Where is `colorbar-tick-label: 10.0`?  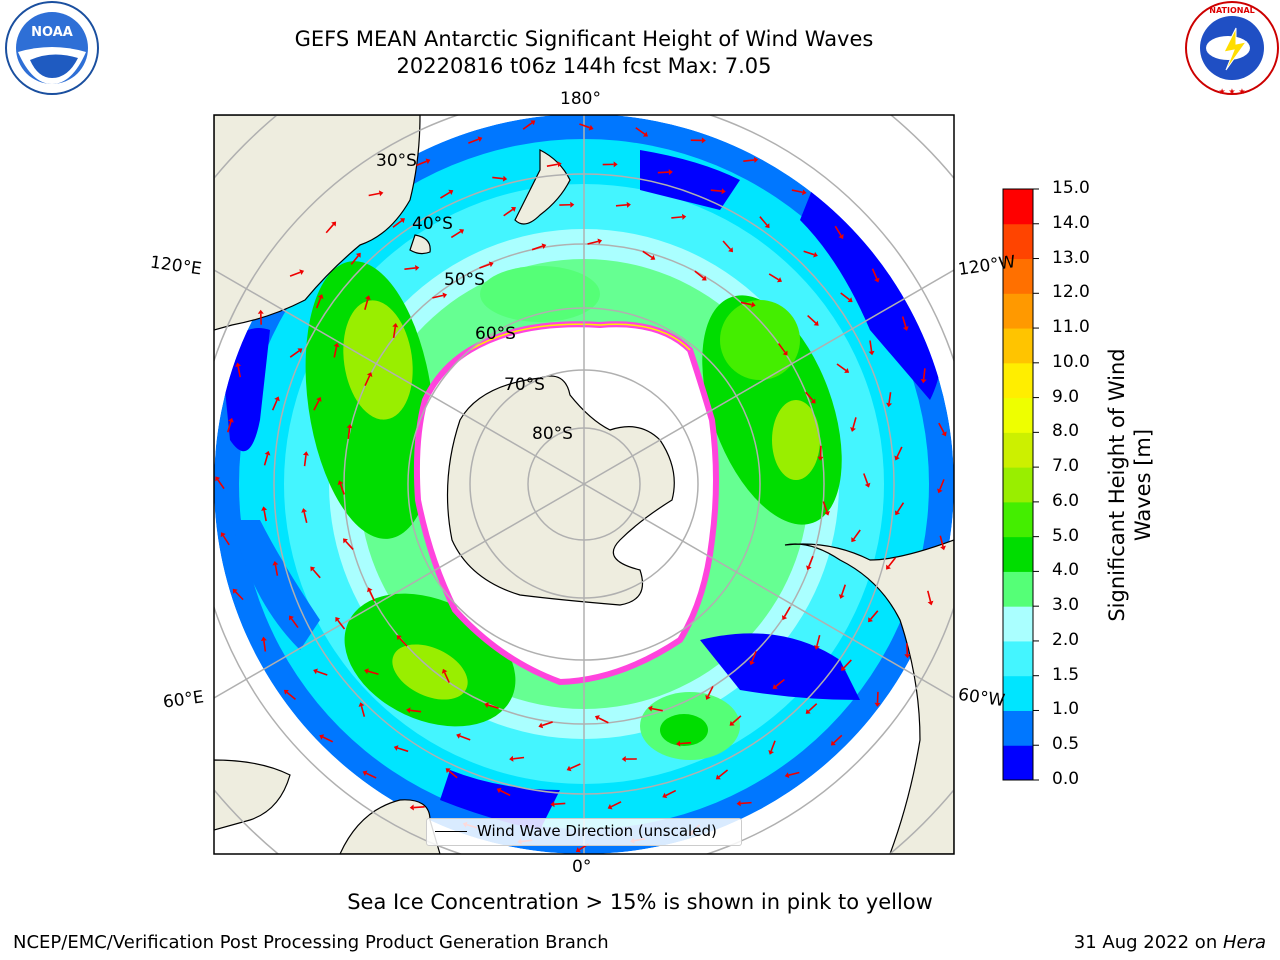 colorbar-tick-label: 10.0 is located at coordinates (1071, 361).